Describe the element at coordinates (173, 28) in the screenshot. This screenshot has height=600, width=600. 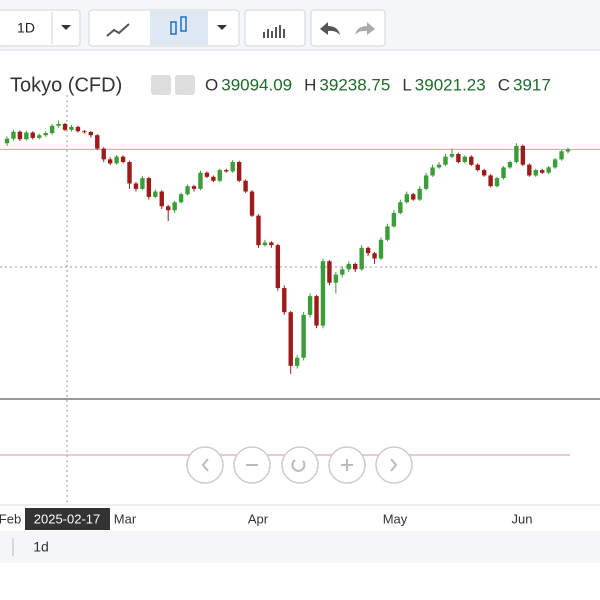
I see `candle-icon` at that location.